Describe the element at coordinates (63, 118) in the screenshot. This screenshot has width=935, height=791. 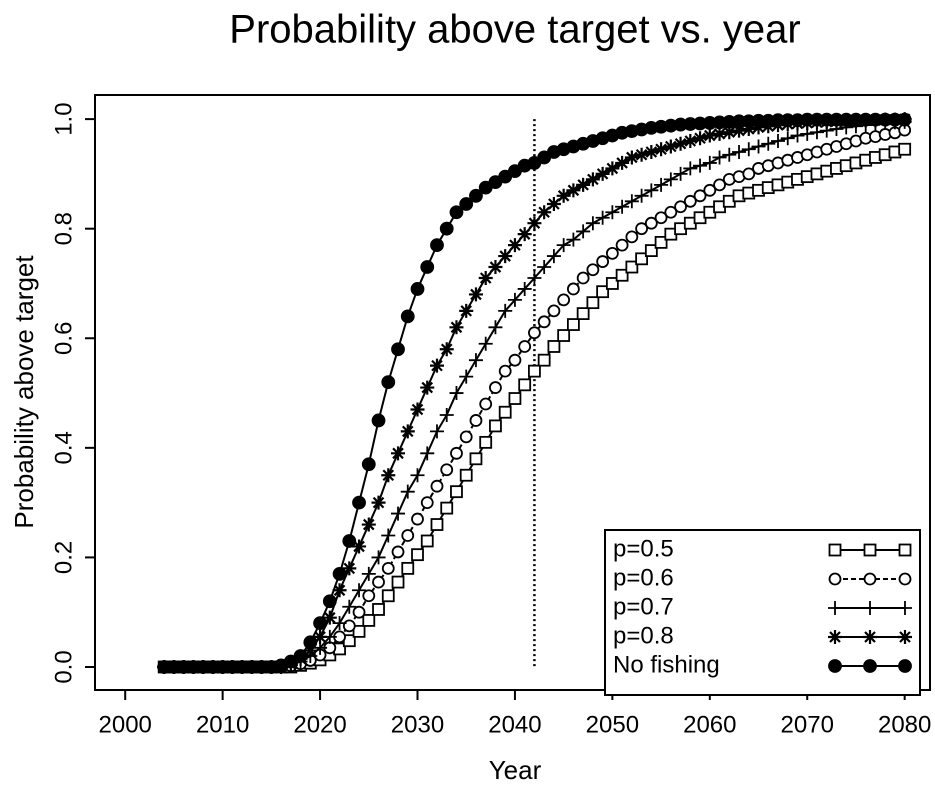
I see `y-tick-label: 1.0` at that location.